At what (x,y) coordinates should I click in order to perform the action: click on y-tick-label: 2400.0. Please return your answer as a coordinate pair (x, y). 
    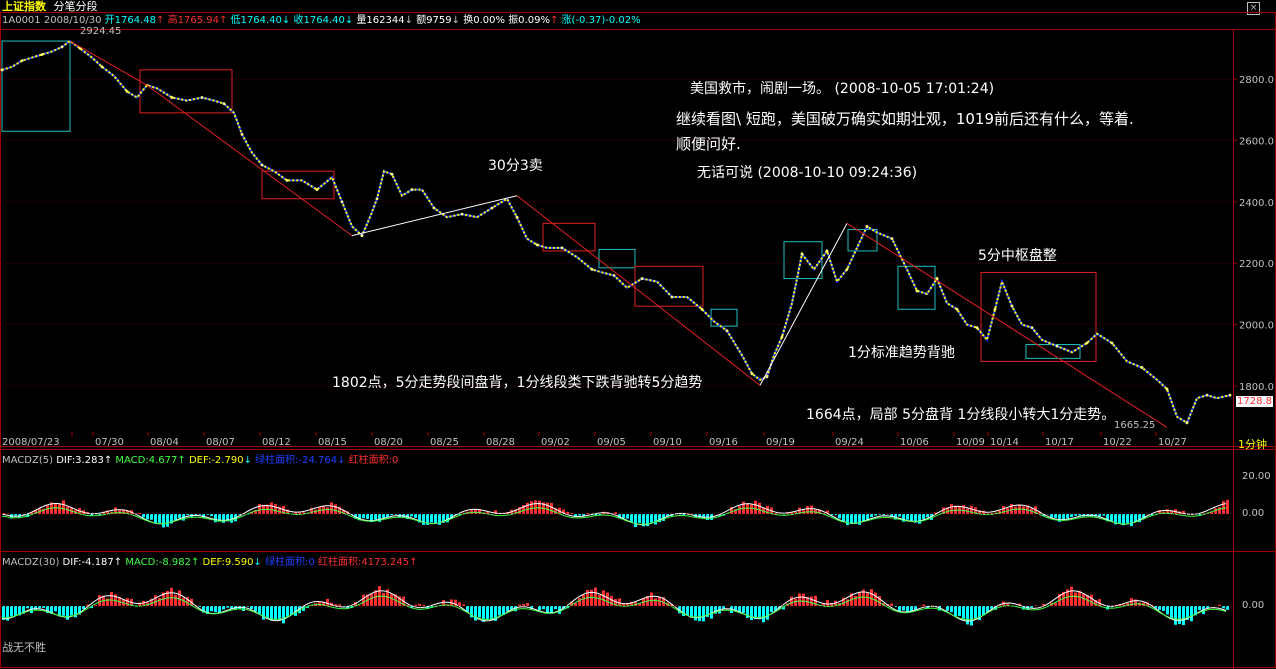
    Looking at the image, I should click on (1256, 203).